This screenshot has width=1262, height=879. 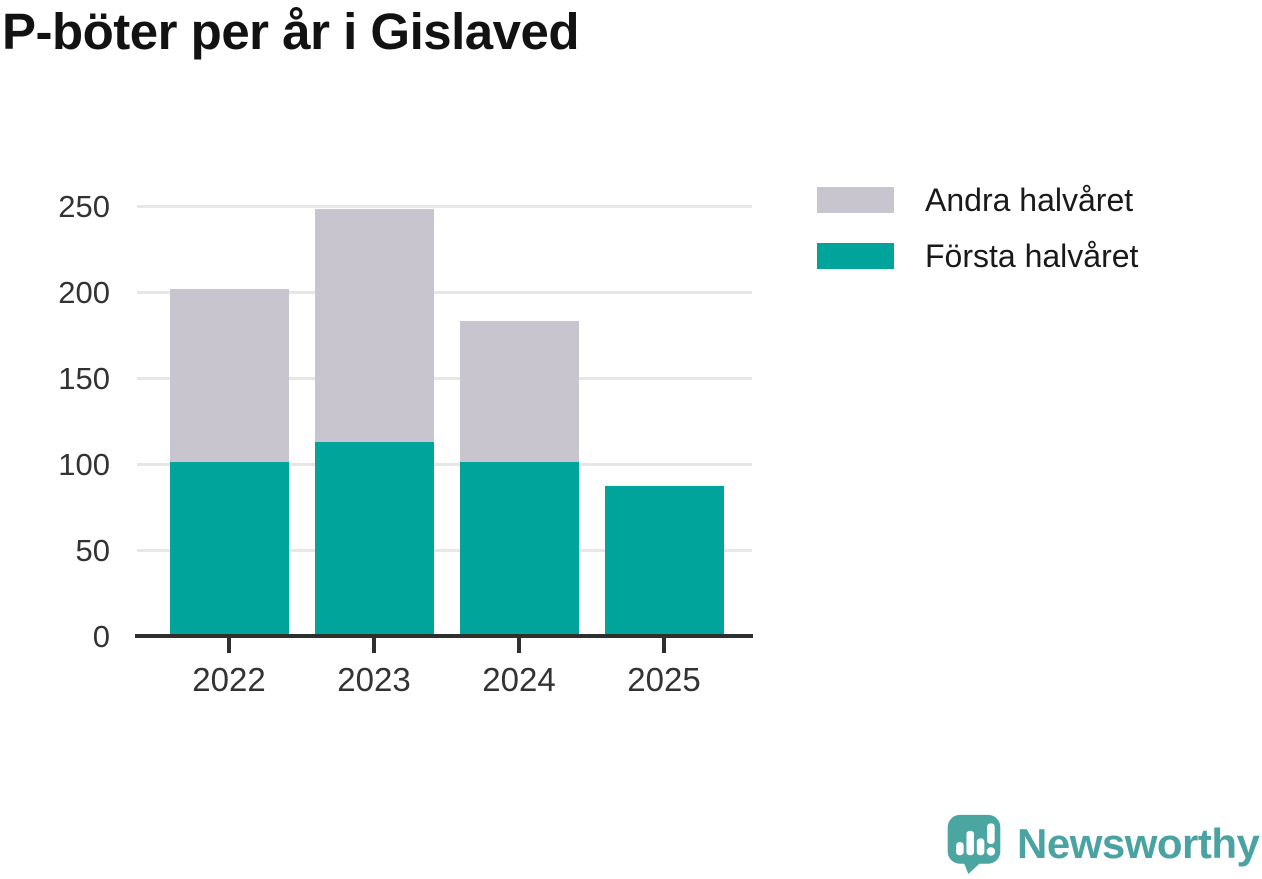 I want to click on legend-item: Första halvåret, so click(x=977, y=256).